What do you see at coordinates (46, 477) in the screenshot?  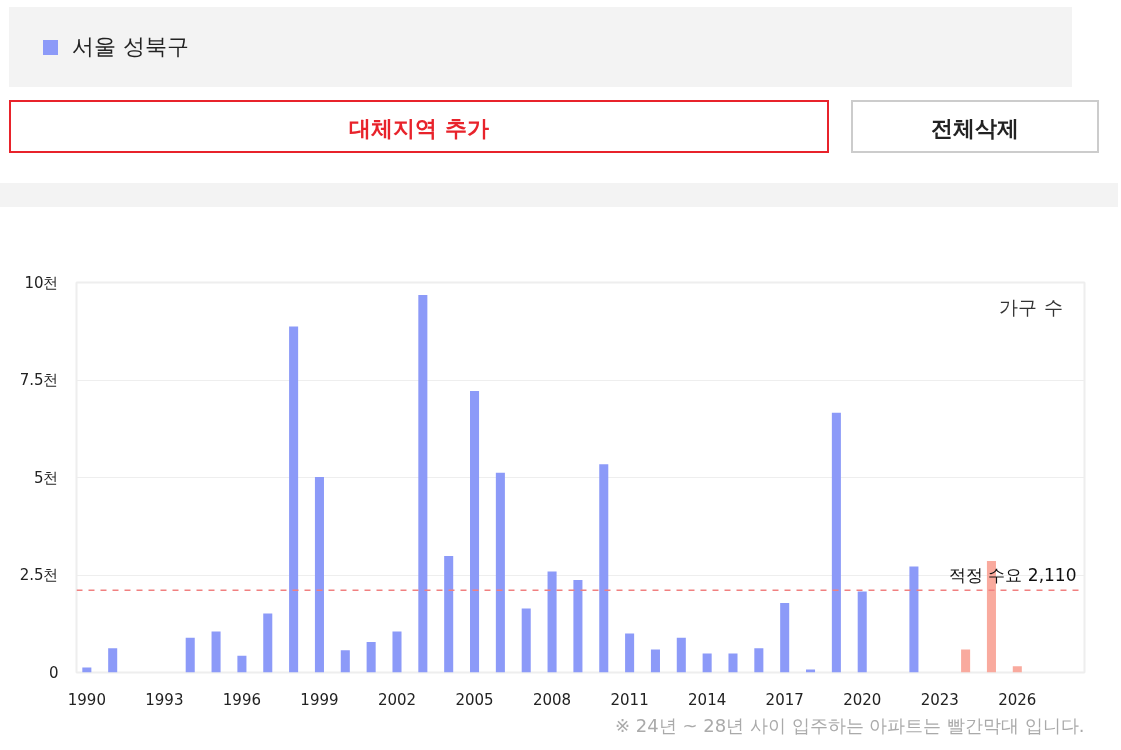 I see `y-tick-label: 5천` at bounding box center [46, 477].